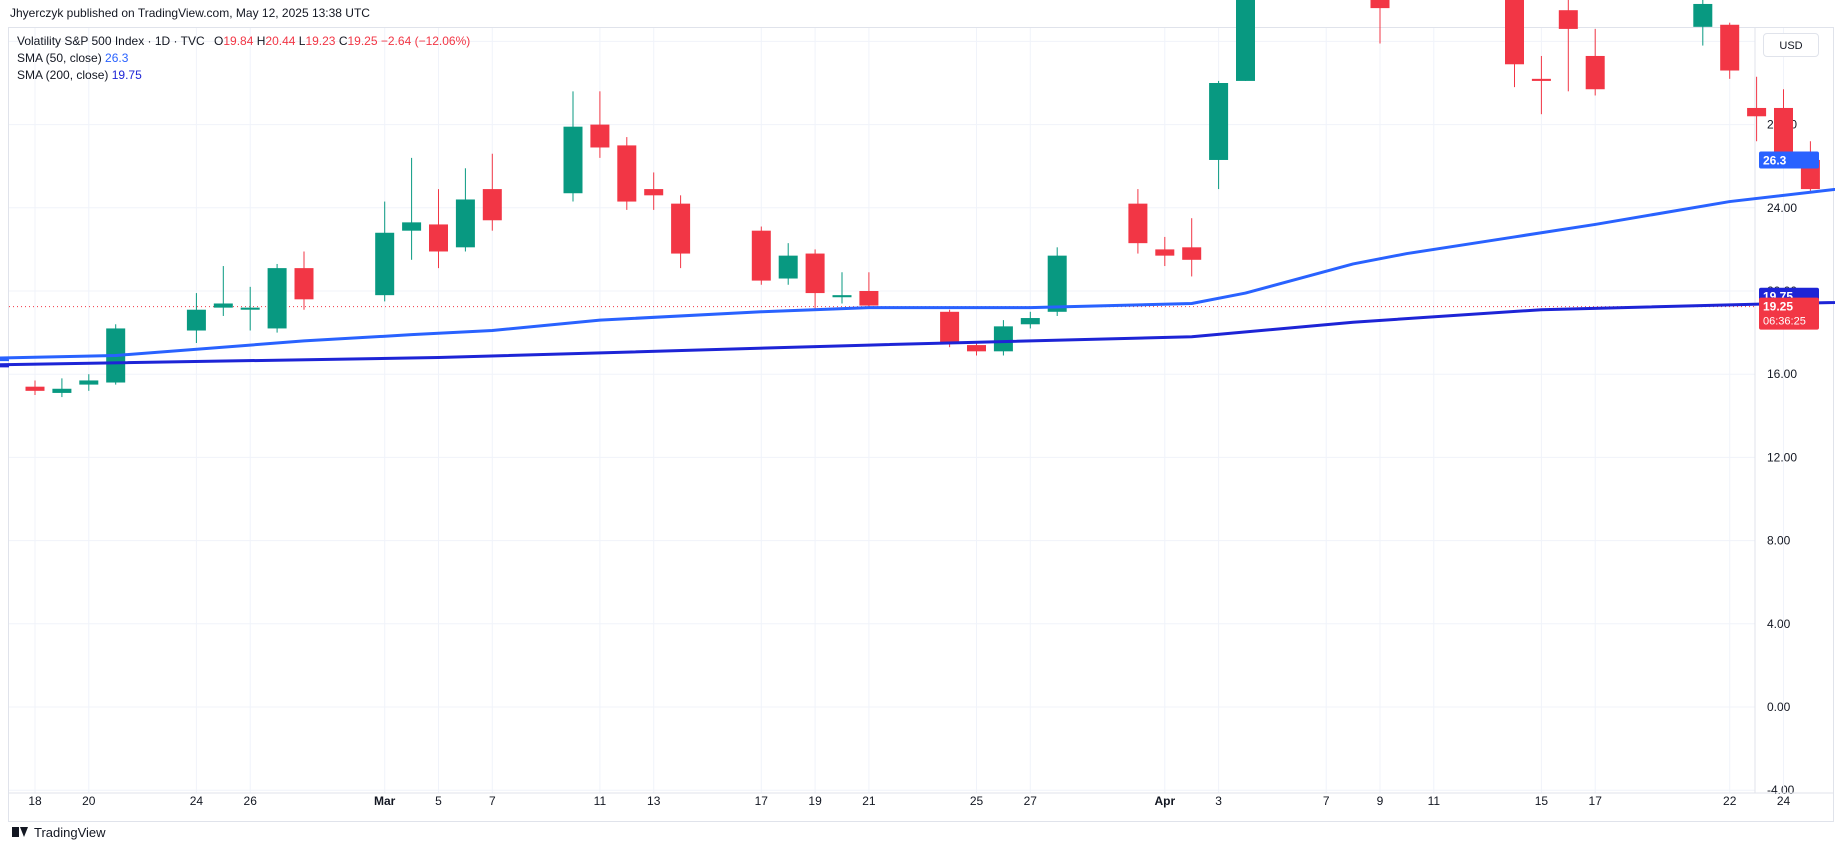  What do you see at coordinates (1775, 160) in the screenshot?
I see `price-axis-label-text: 26.3` at bounding box center [1775, 160].